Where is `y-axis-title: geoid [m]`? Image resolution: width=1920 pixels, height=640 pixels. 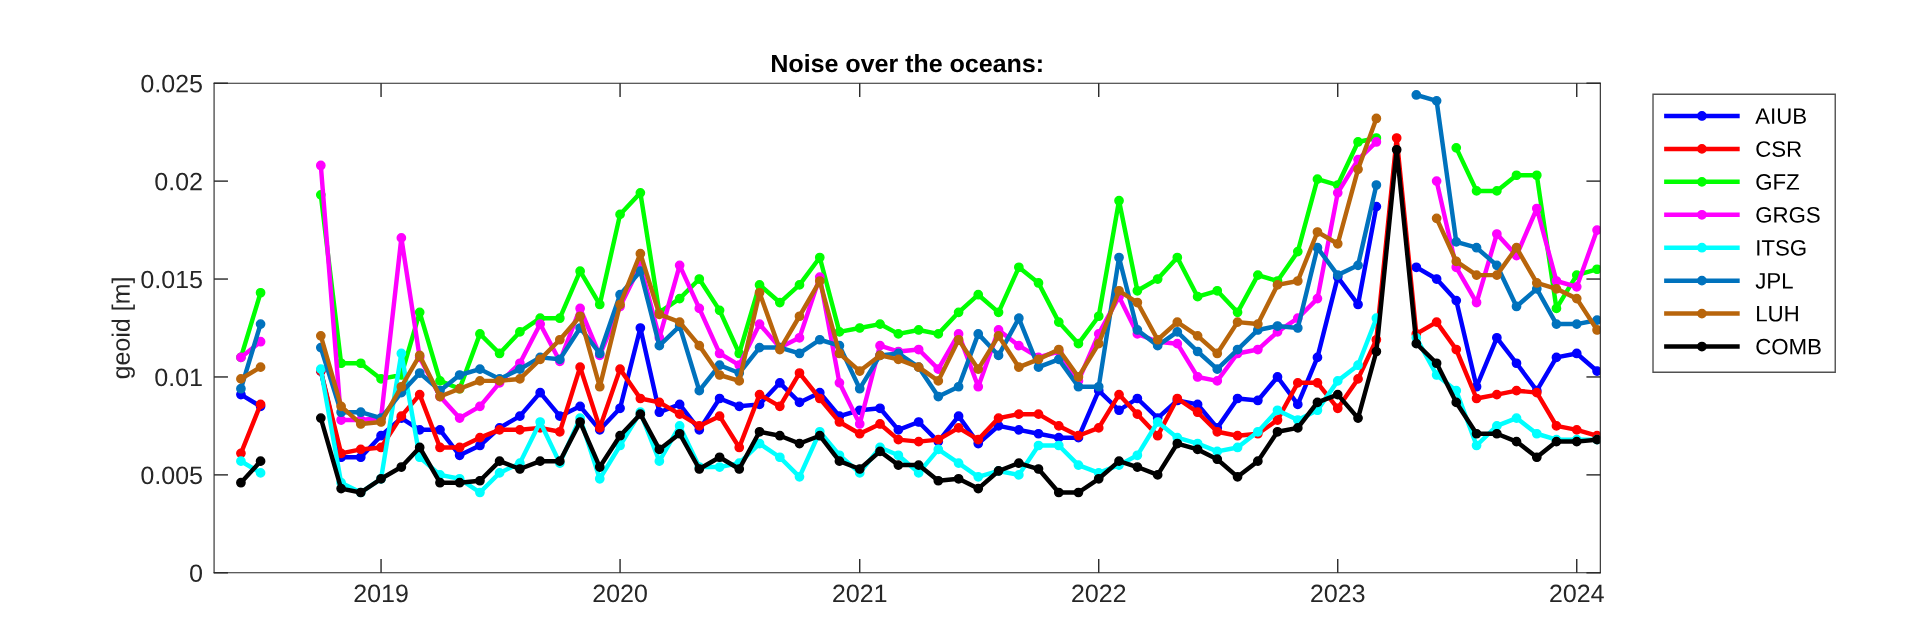
y-axis-title: geoid [m] is located at coordinates (123, 328).